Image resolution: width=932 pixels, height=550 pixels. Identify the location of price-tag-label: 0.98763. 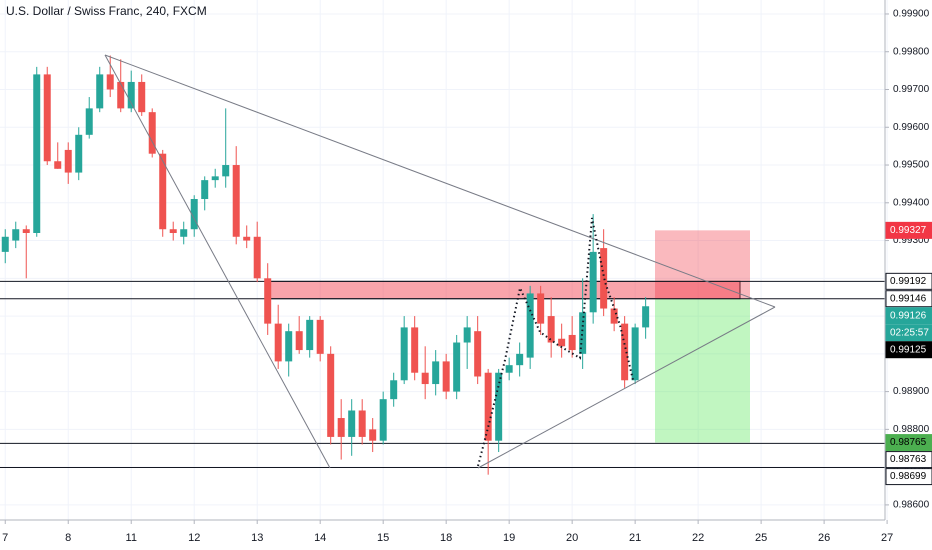
(908, 459).